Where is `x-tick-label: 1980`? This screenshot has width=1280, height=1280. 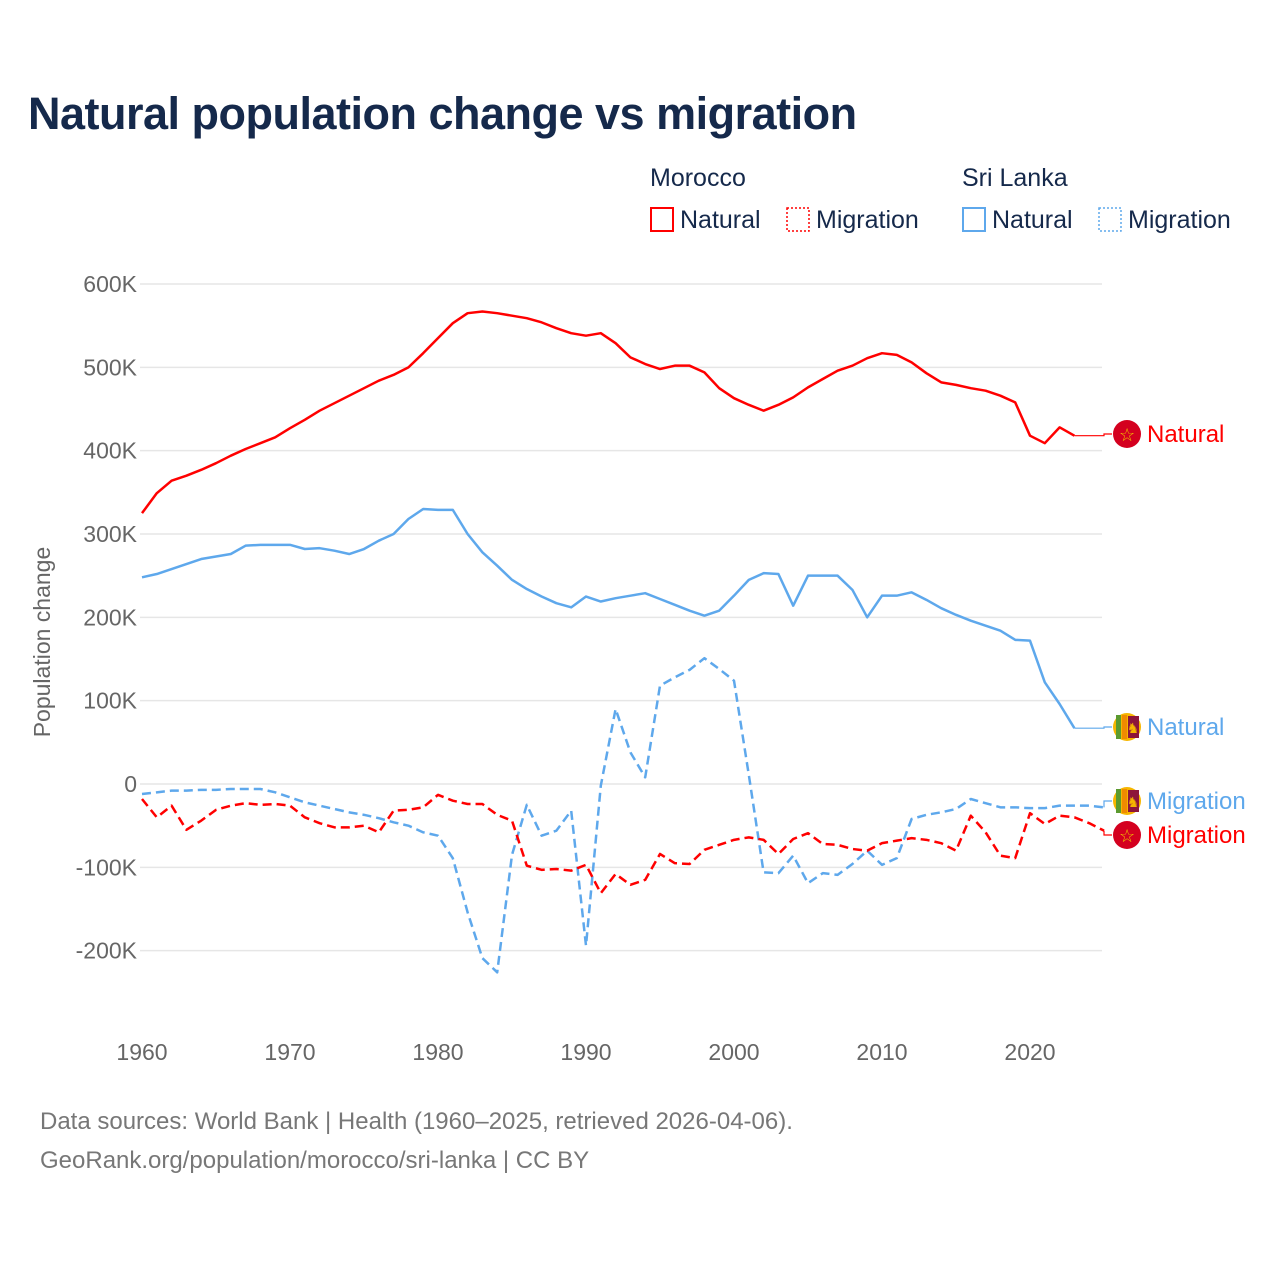
x-tick-label: 1980 is located at coordinates (437, 1052).